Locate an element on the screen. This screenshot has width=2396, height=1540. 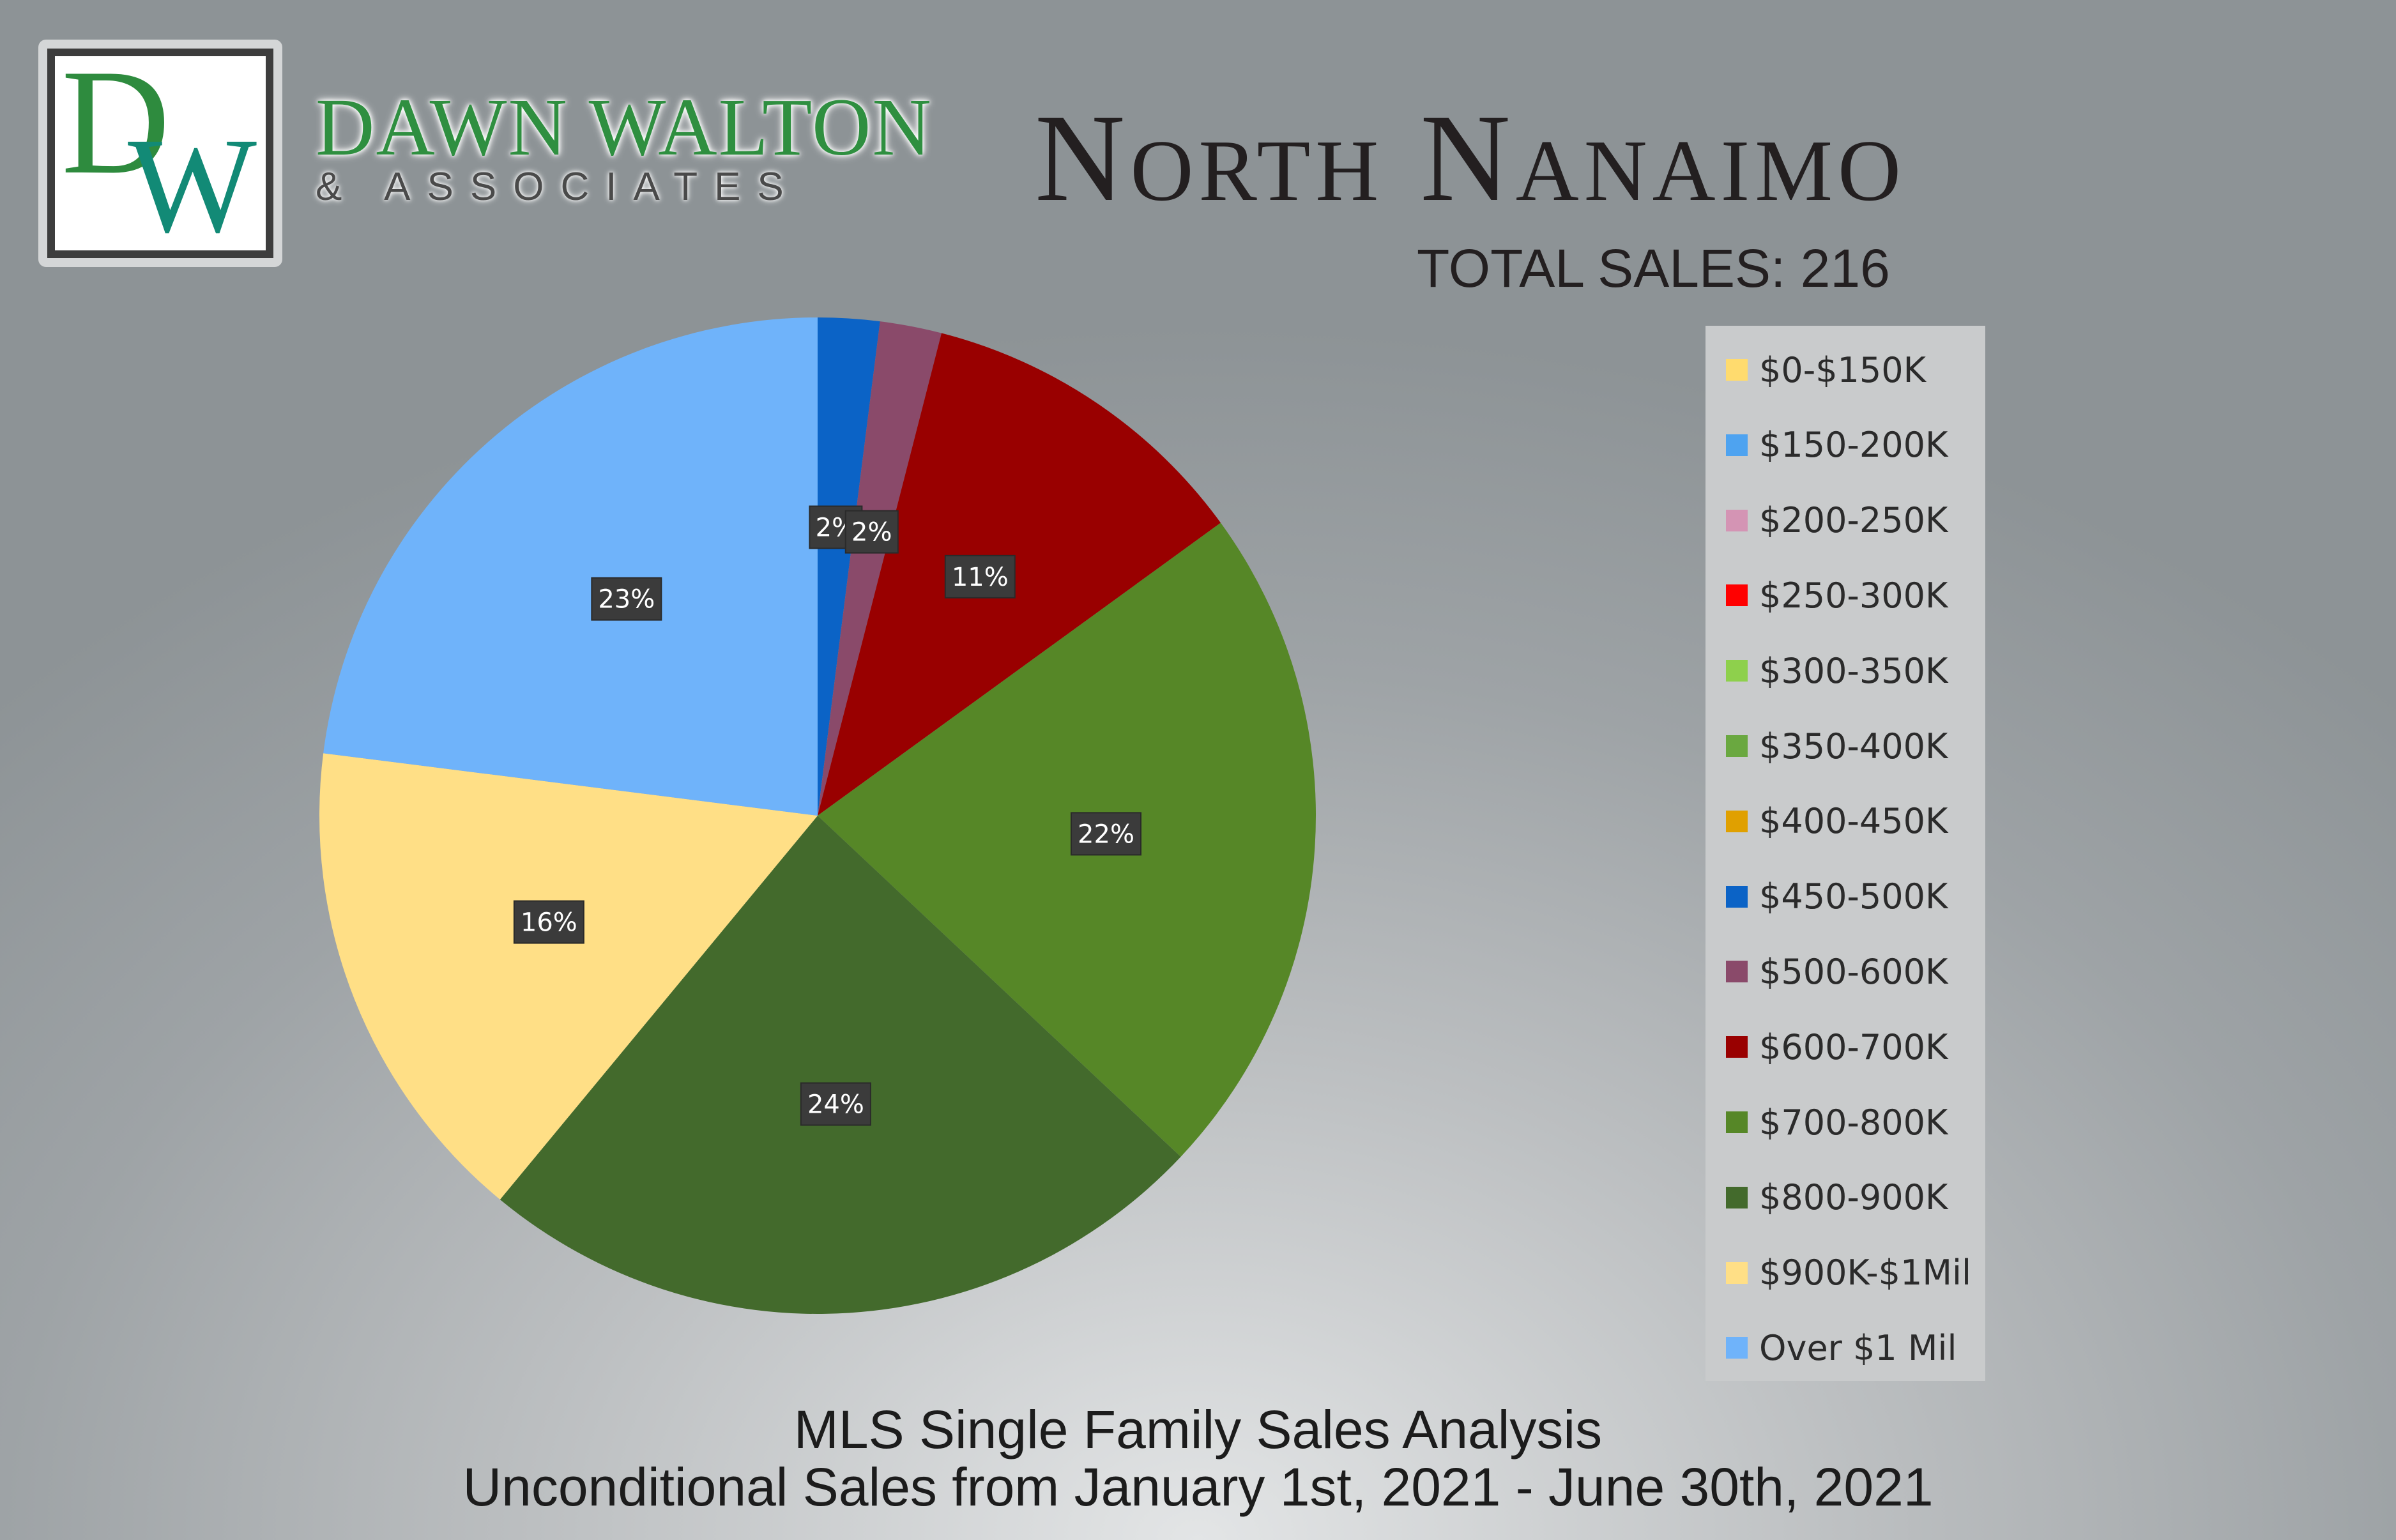
legend-item-250-300k: $250-300K is located at coordinates (1837, 595).